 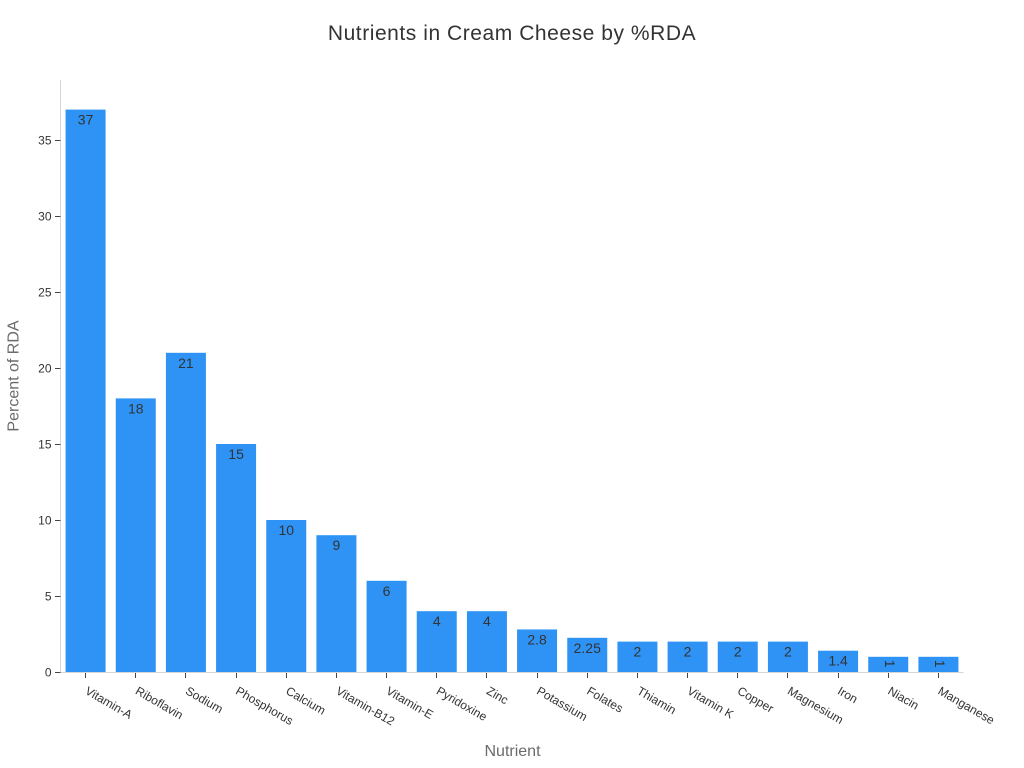 What do you see at coordinates (86, 120) in the screenshot?
I see `svg-text: 37` at bounding box center [86, 120].